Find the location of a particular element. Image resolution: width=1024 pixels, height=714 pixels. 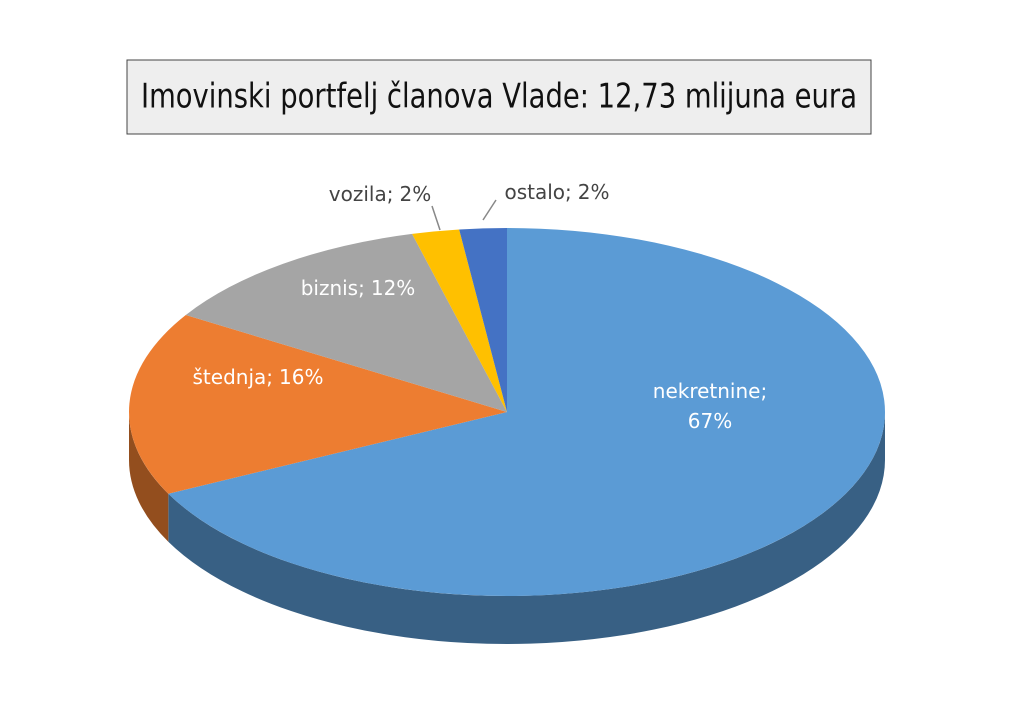

data-label: biznis; 12% is located at coordinates (358, 288).